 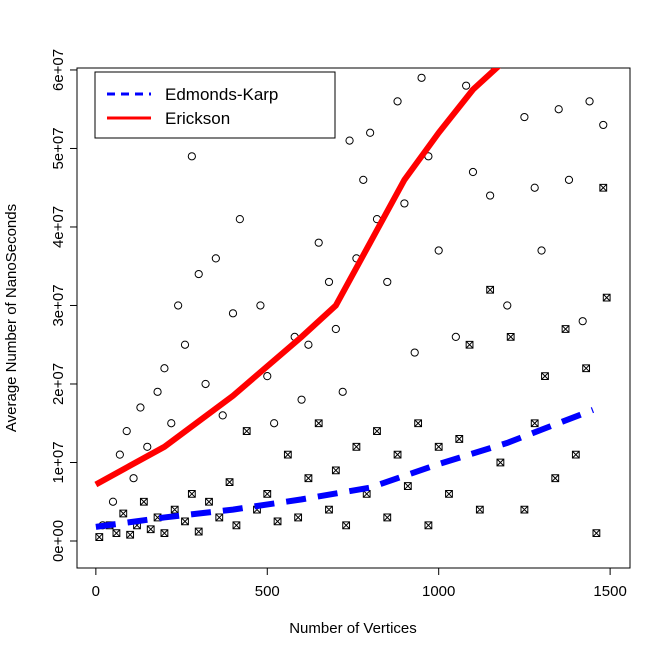 I want to click on legend-box, so click(x=215, y=105).